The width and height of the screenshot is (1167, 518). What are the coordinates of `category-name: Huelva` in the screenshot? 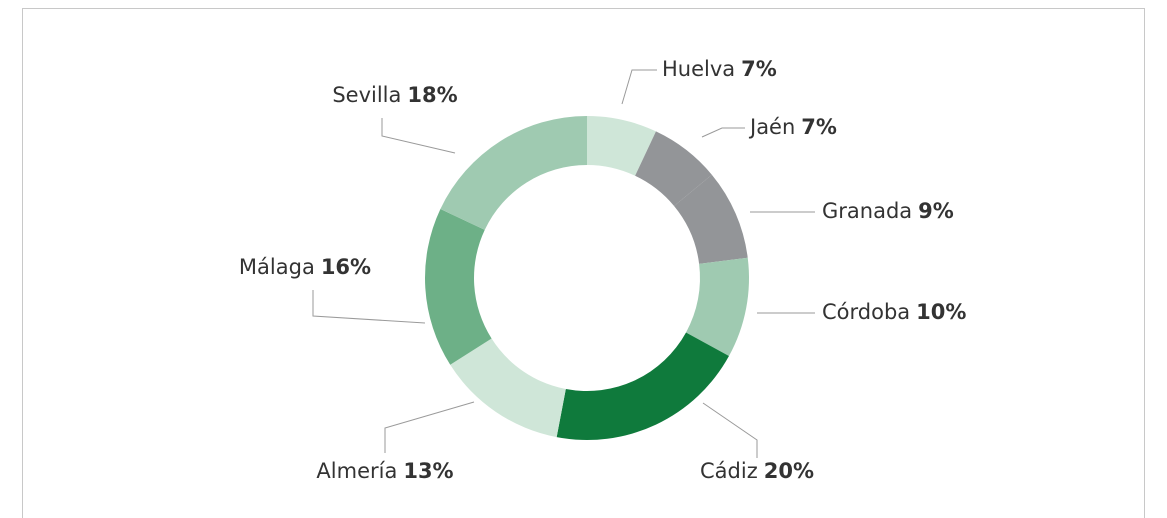 It's located at (698, 69).